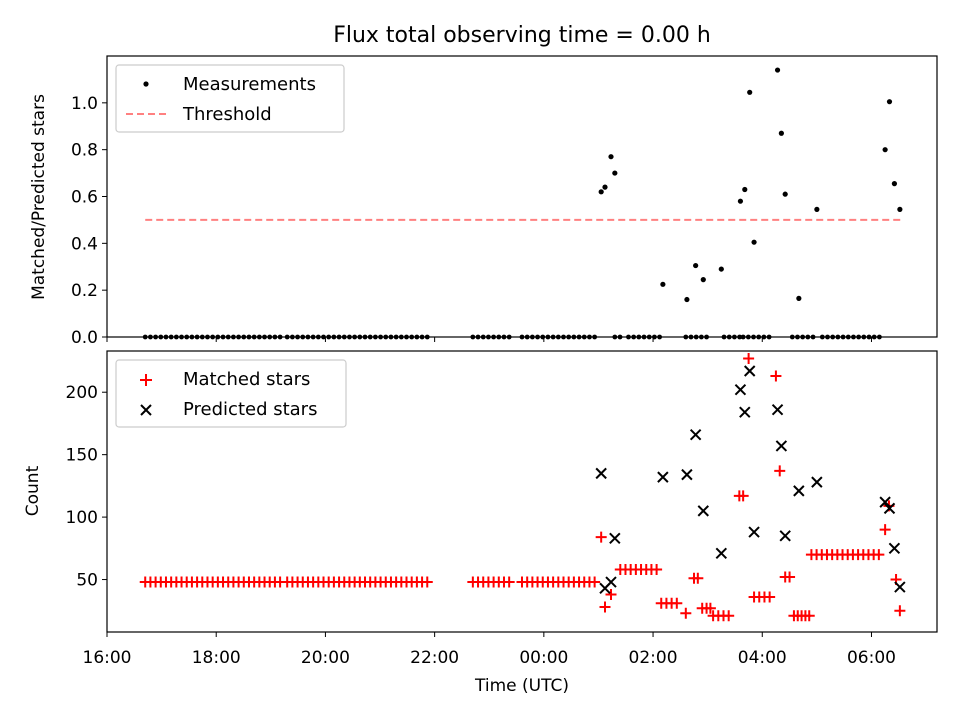 This screenshot has width=960, height=720. Describe the element at coordinates (762, 658) in the screenshot. I see `bottom-x-tick-label: 04:00` at that location.